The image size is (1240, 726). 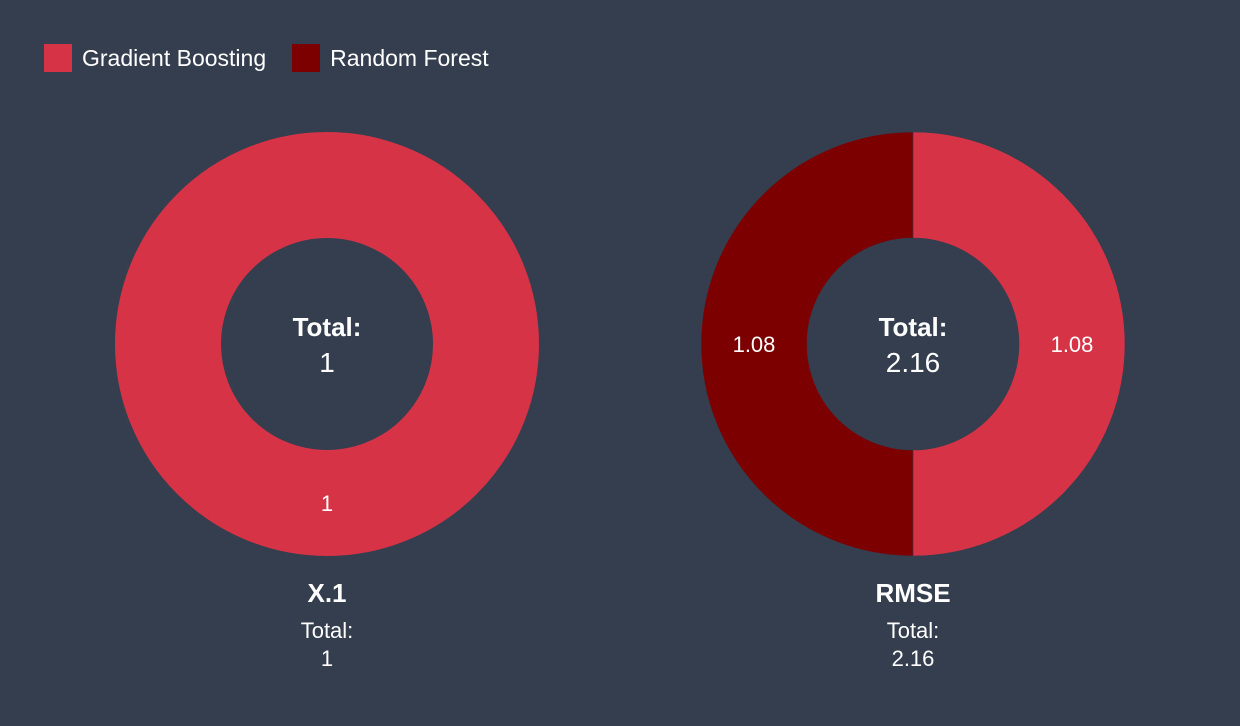 I want to click on legend-item-gradient-boosting: Gradient Boosting, so click(x=155, y=58).